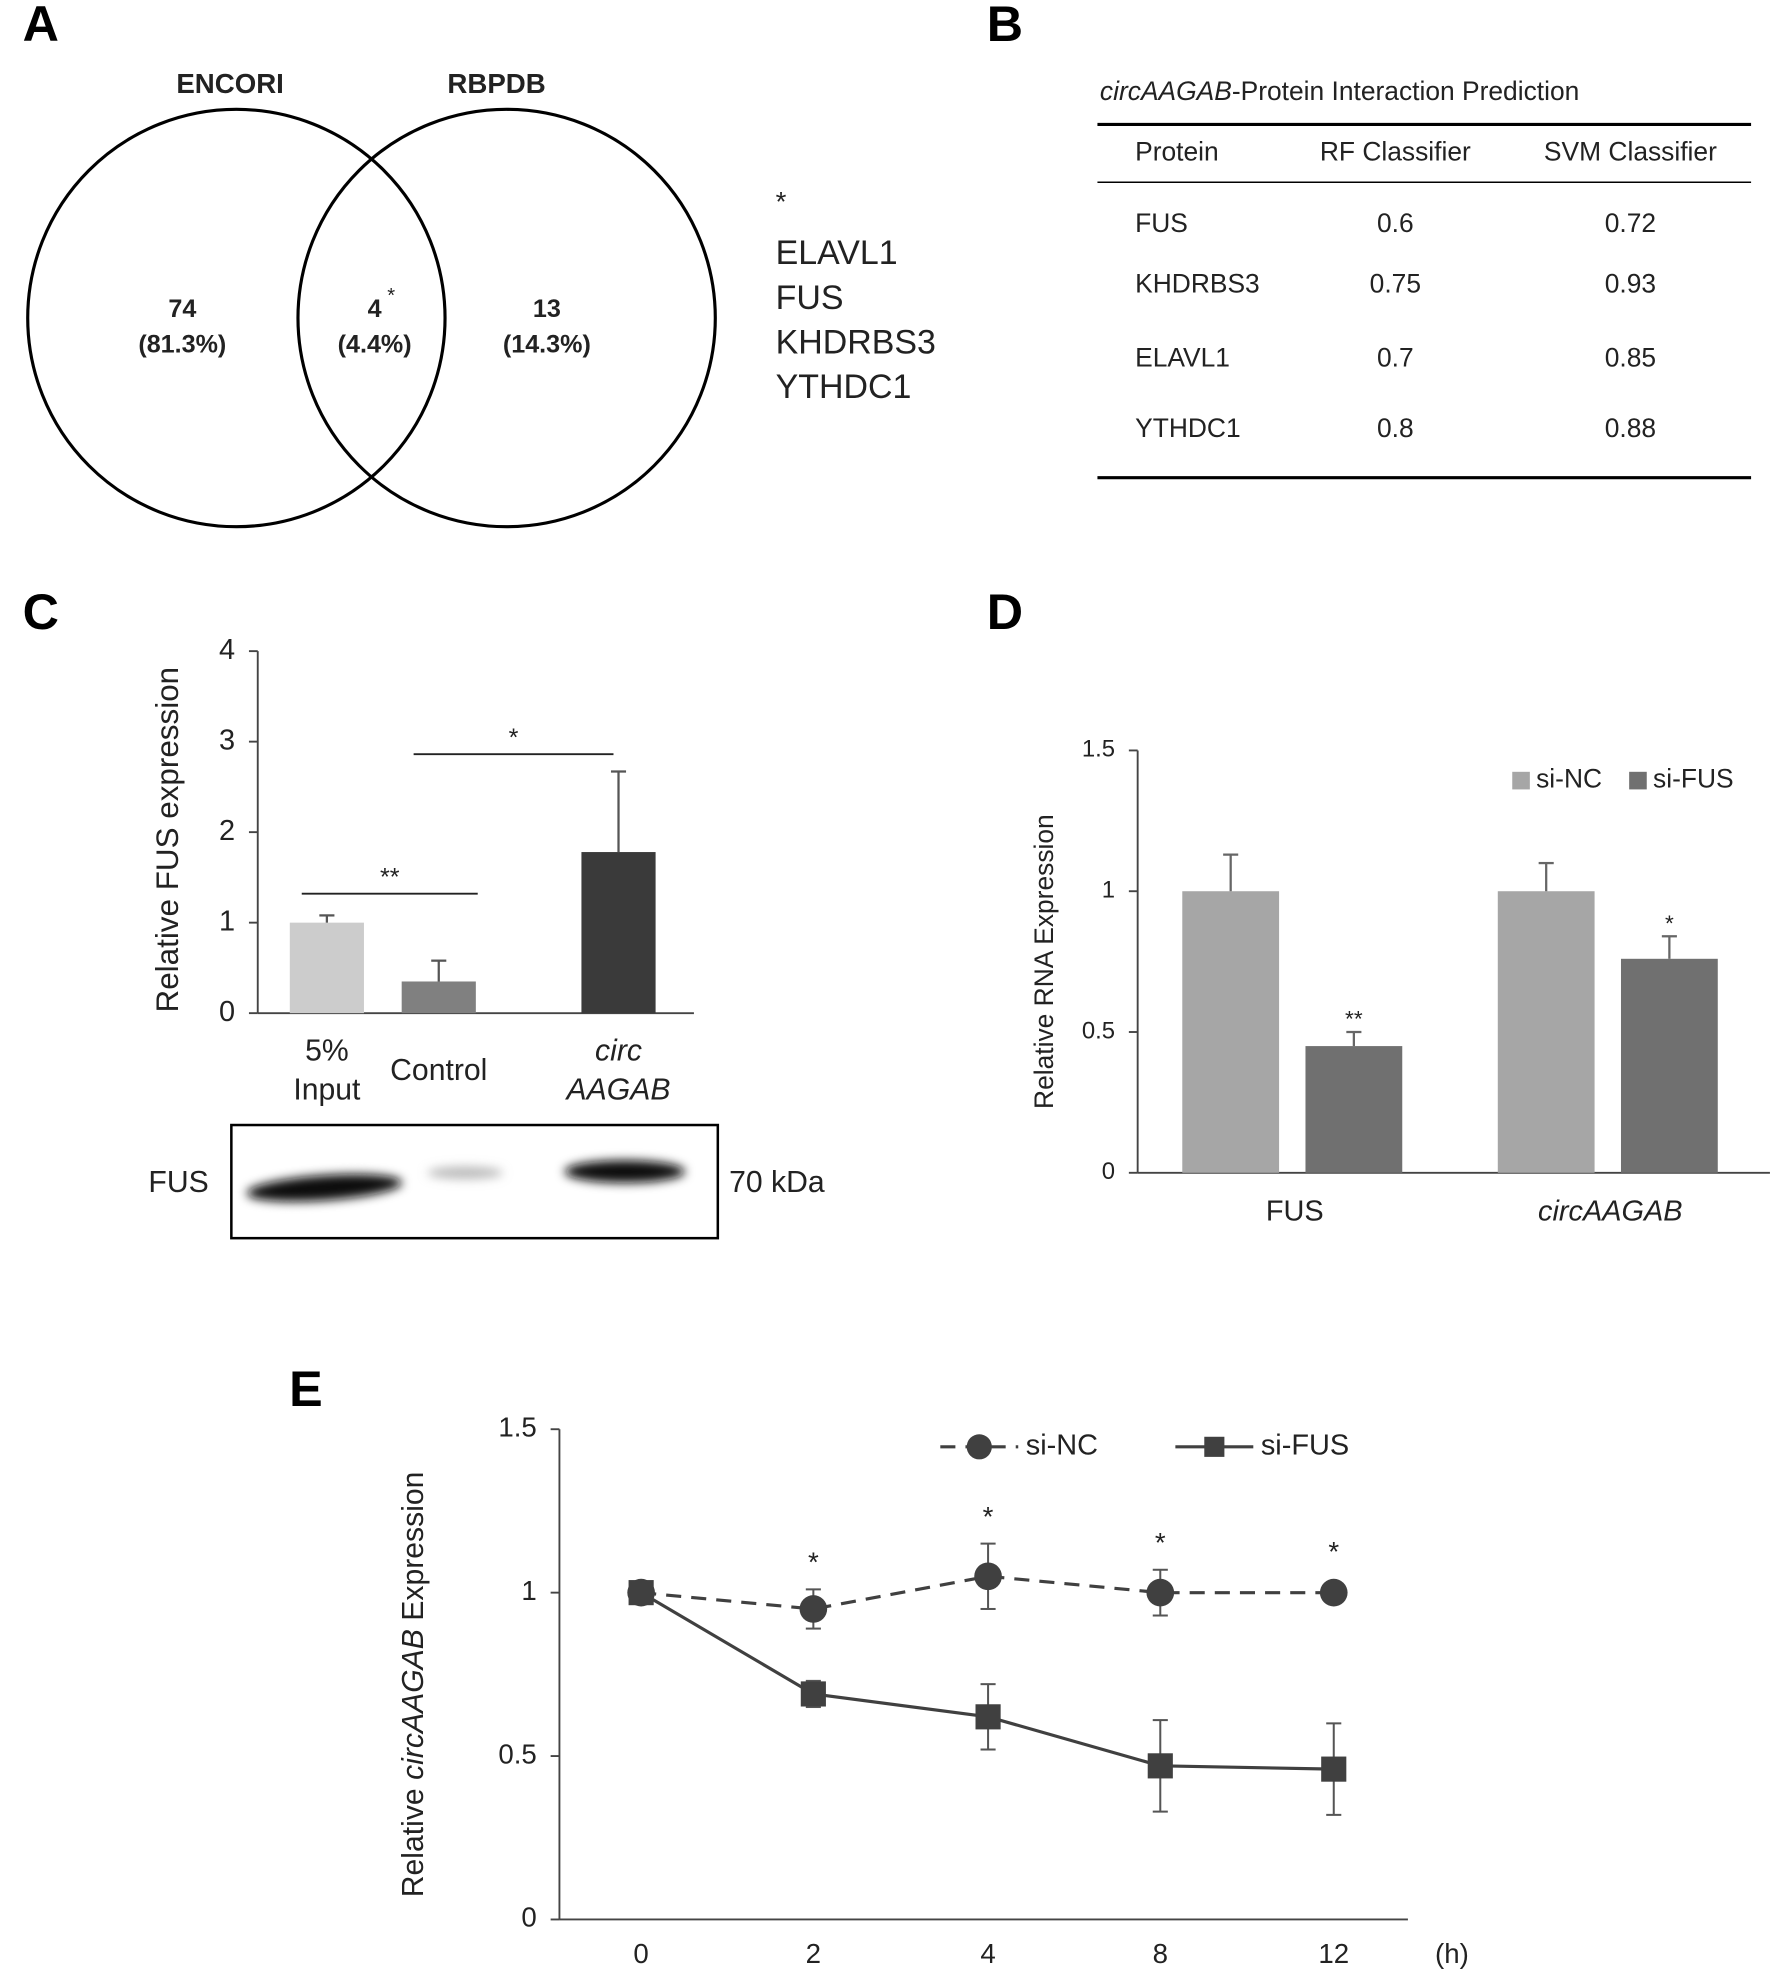 The height and width of the screenshot is (1971, 1770). Describe the element at coordinates (1295, 1212) in the screenshot. I see `x-tick-label: FUS` at that location.